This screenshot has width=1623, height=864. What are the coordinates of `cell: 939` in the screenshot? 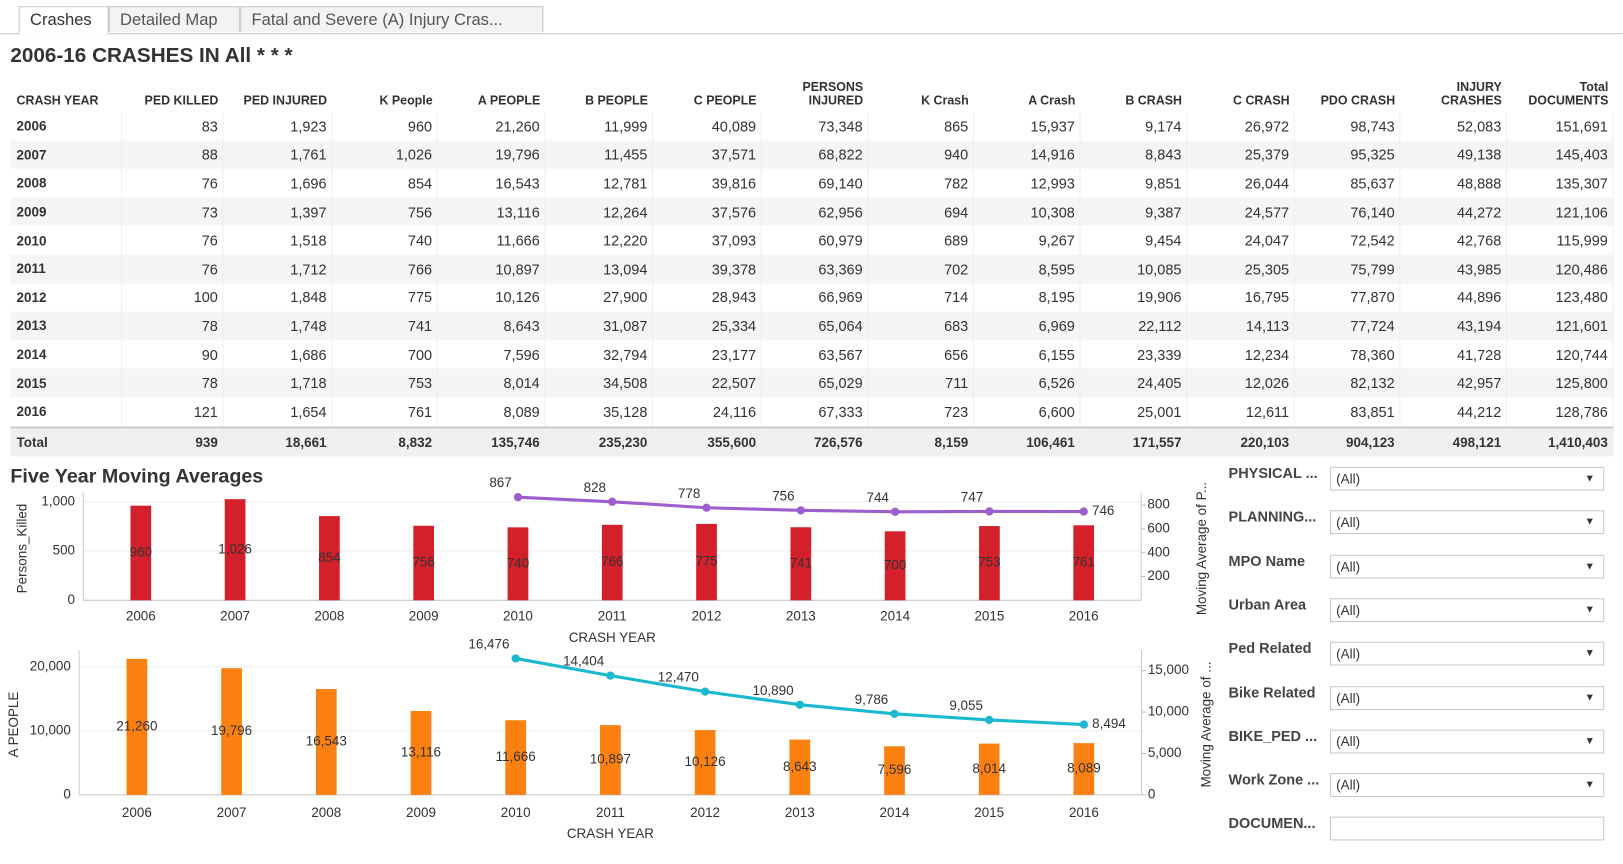 It's located at (172, 441).